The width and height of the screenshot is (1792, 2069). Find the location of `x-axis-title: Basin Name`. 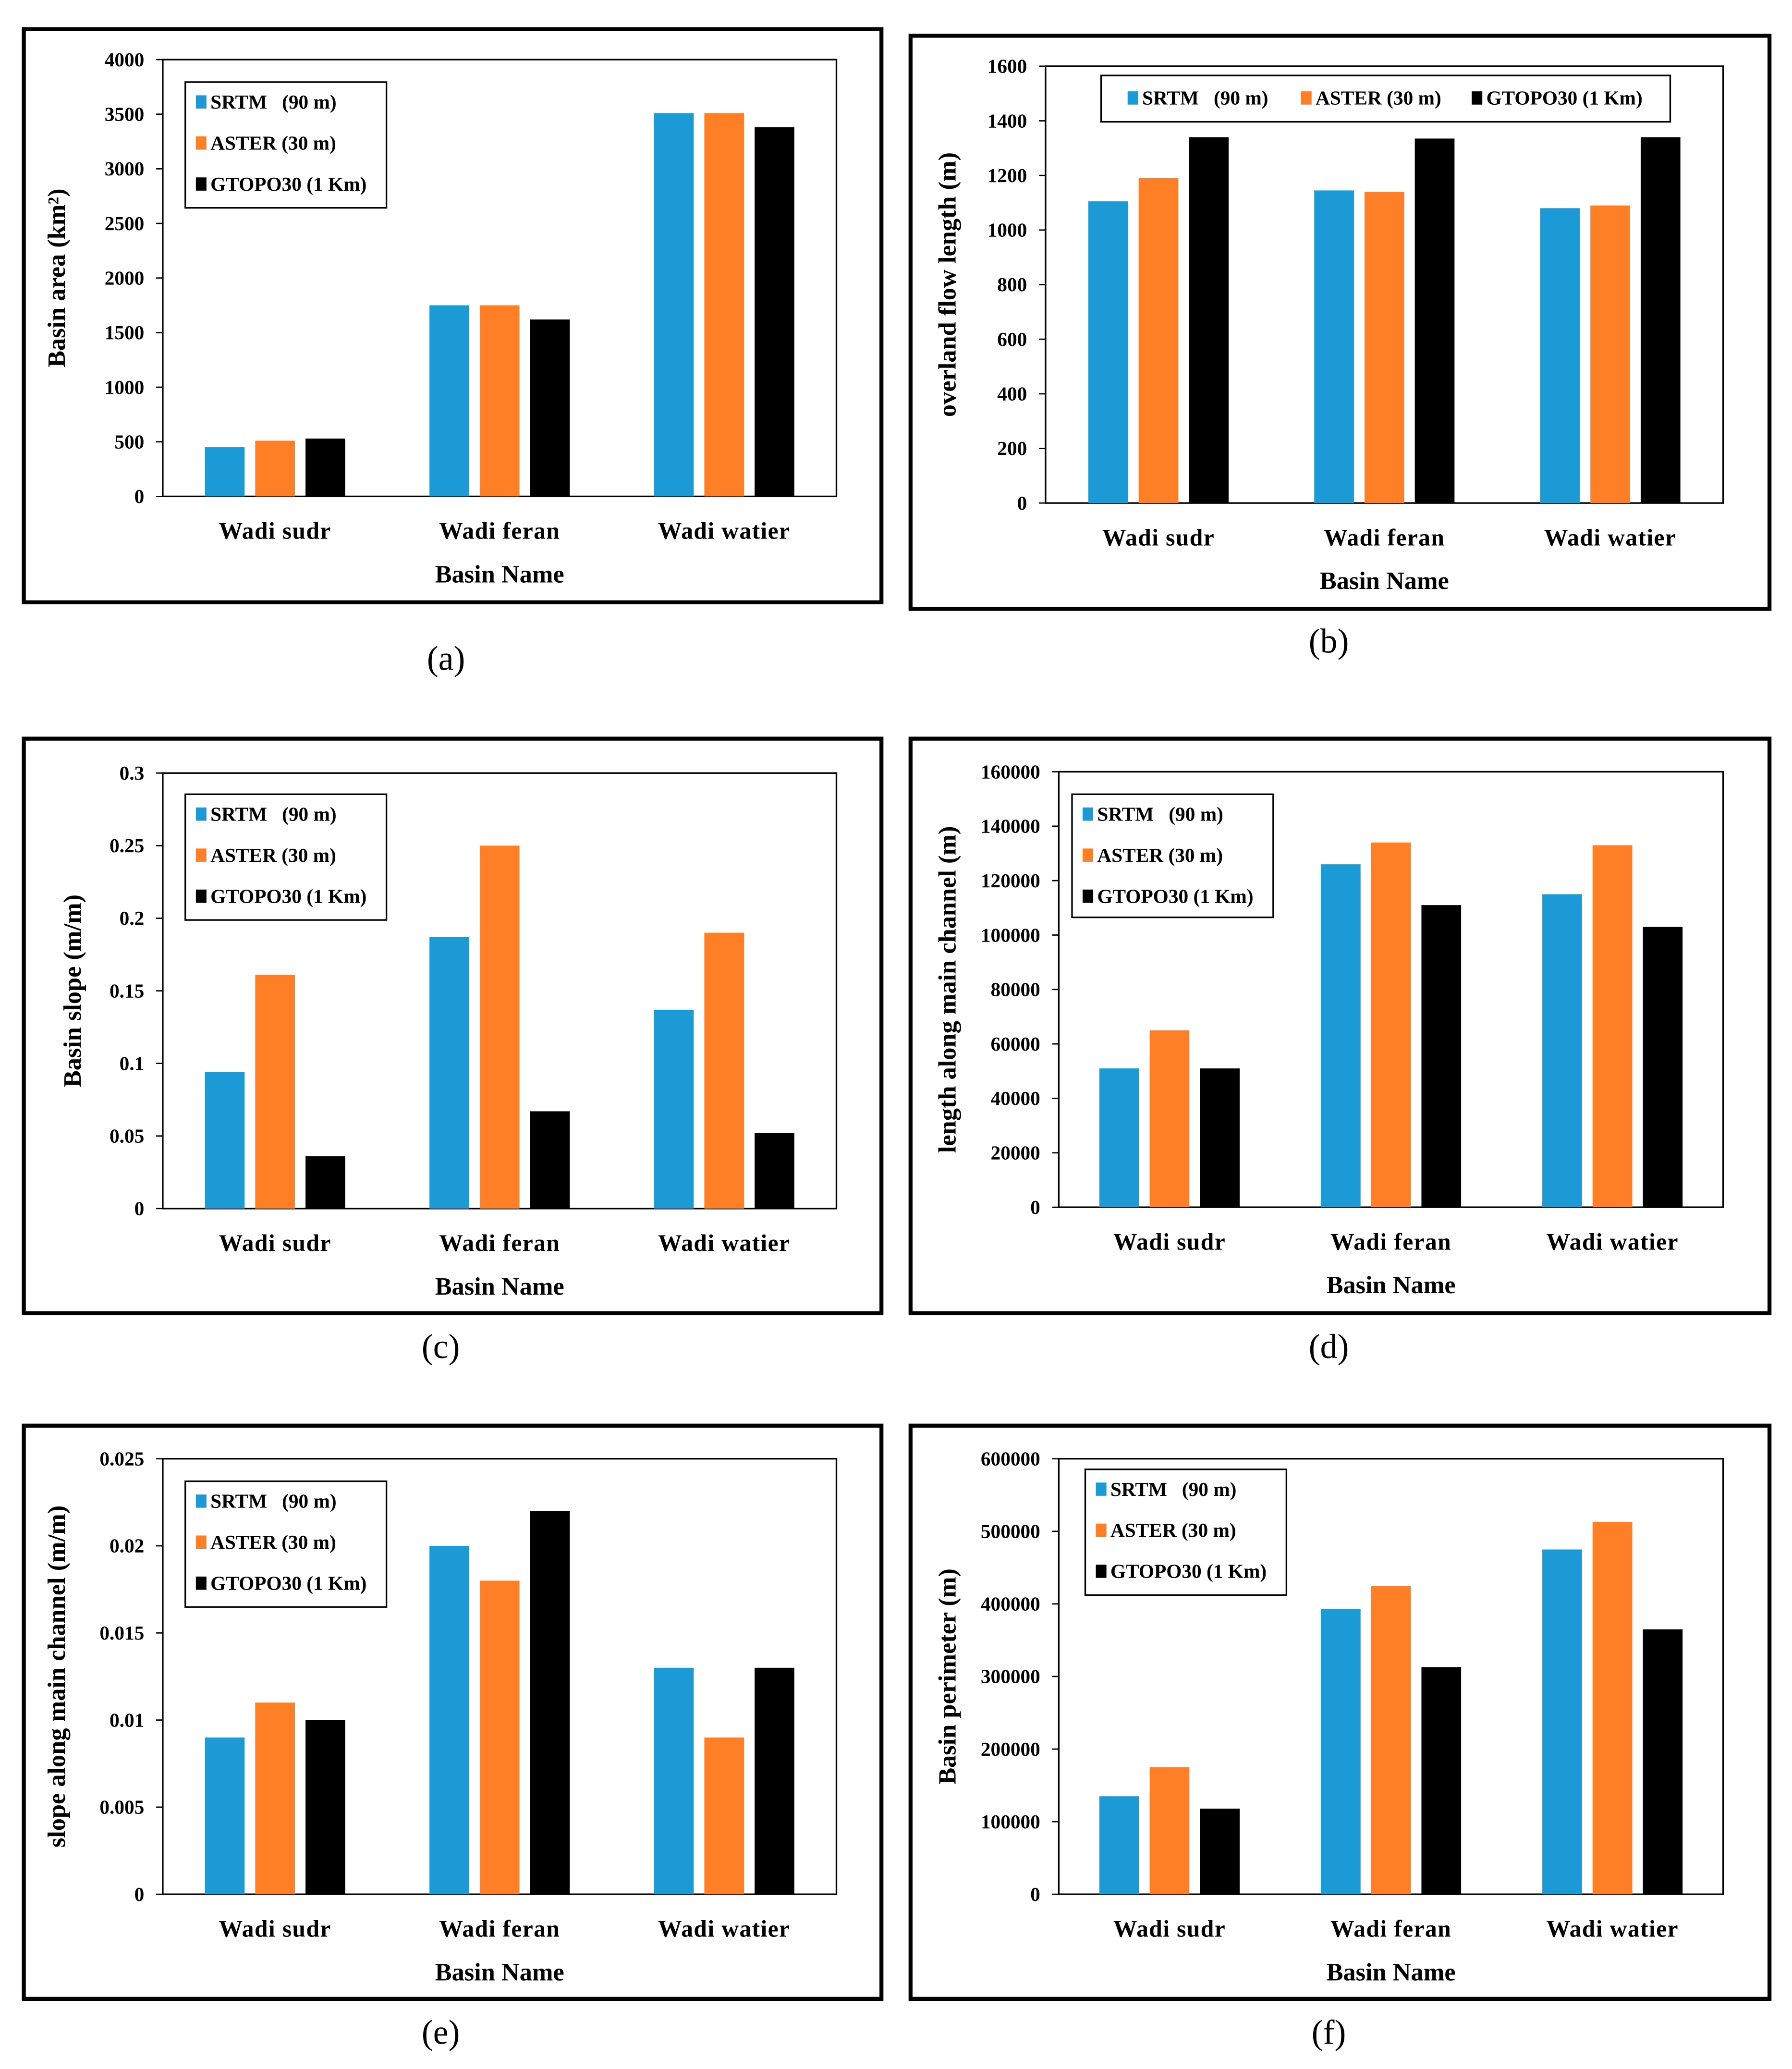

x-axis-title: Basin Name is located at coordinates (1391, 1972).